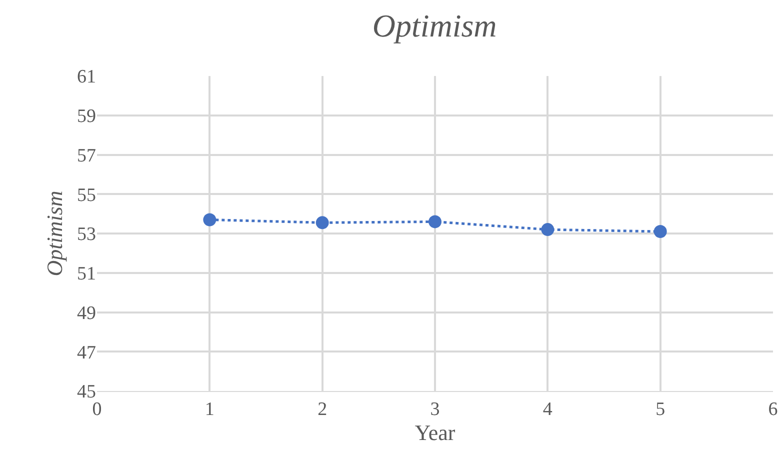 Image resolution: width=783 pixels, height=463 pixels. What do you see at coordinates (434, 25) in the screenshot?
I see `chart-title: Optimism` at bounding box center [434, 25].